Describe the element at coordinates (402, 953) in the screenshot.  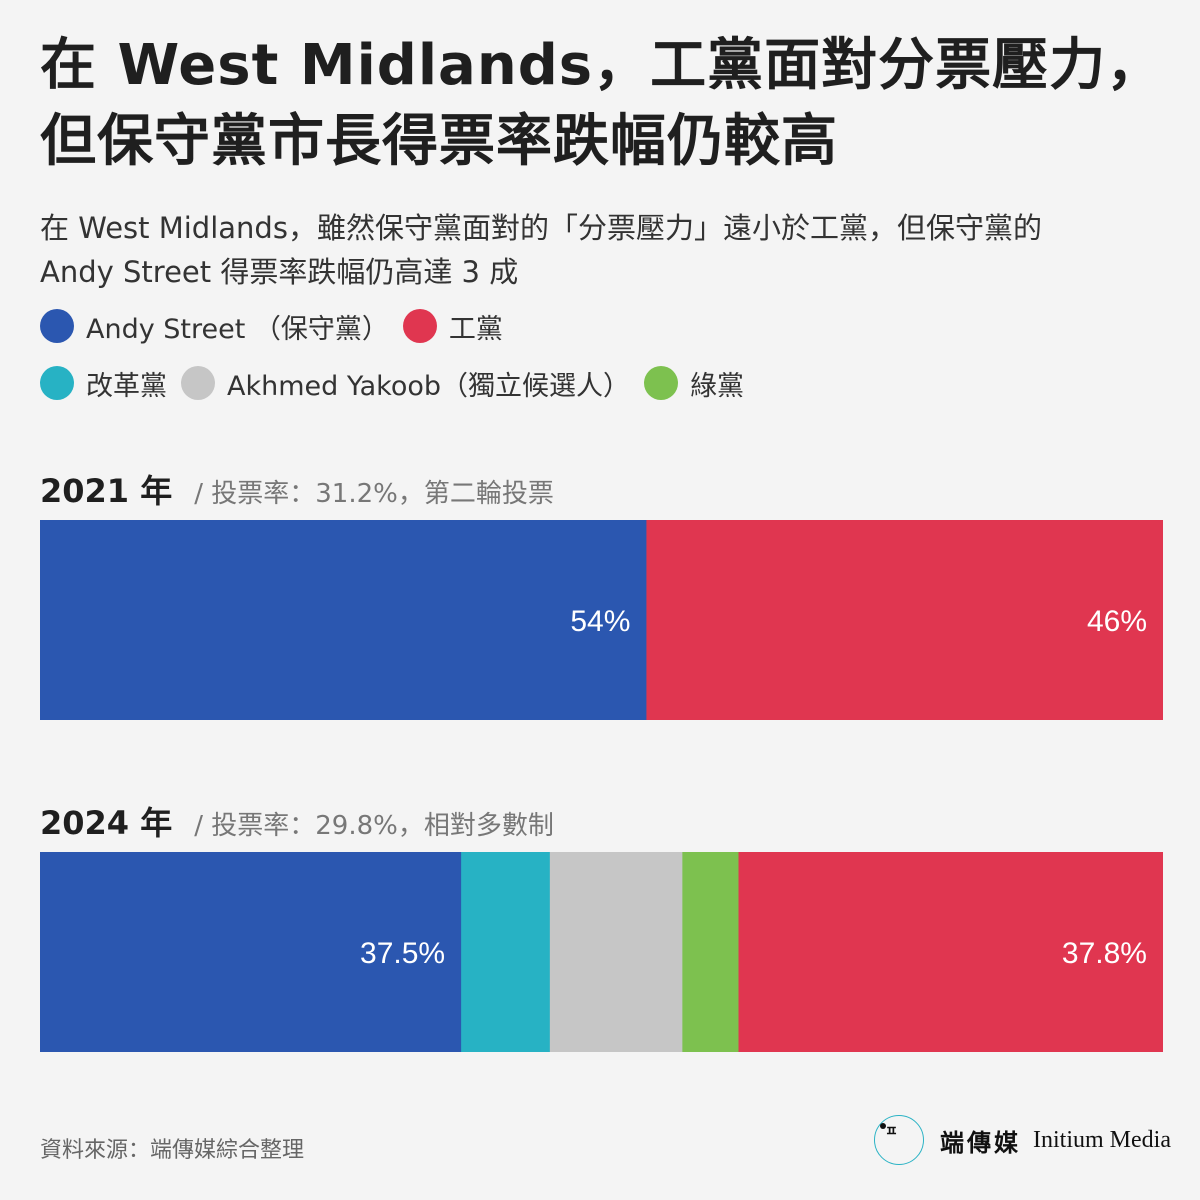
I see `data-label-0: 37.5%` at that location.